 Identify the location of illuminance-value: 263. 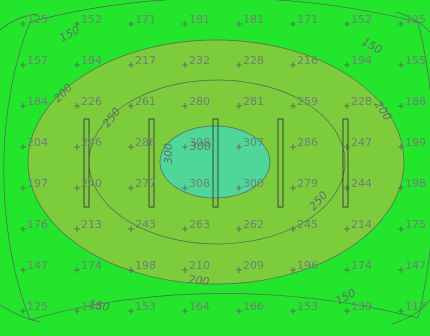
(199, 224).